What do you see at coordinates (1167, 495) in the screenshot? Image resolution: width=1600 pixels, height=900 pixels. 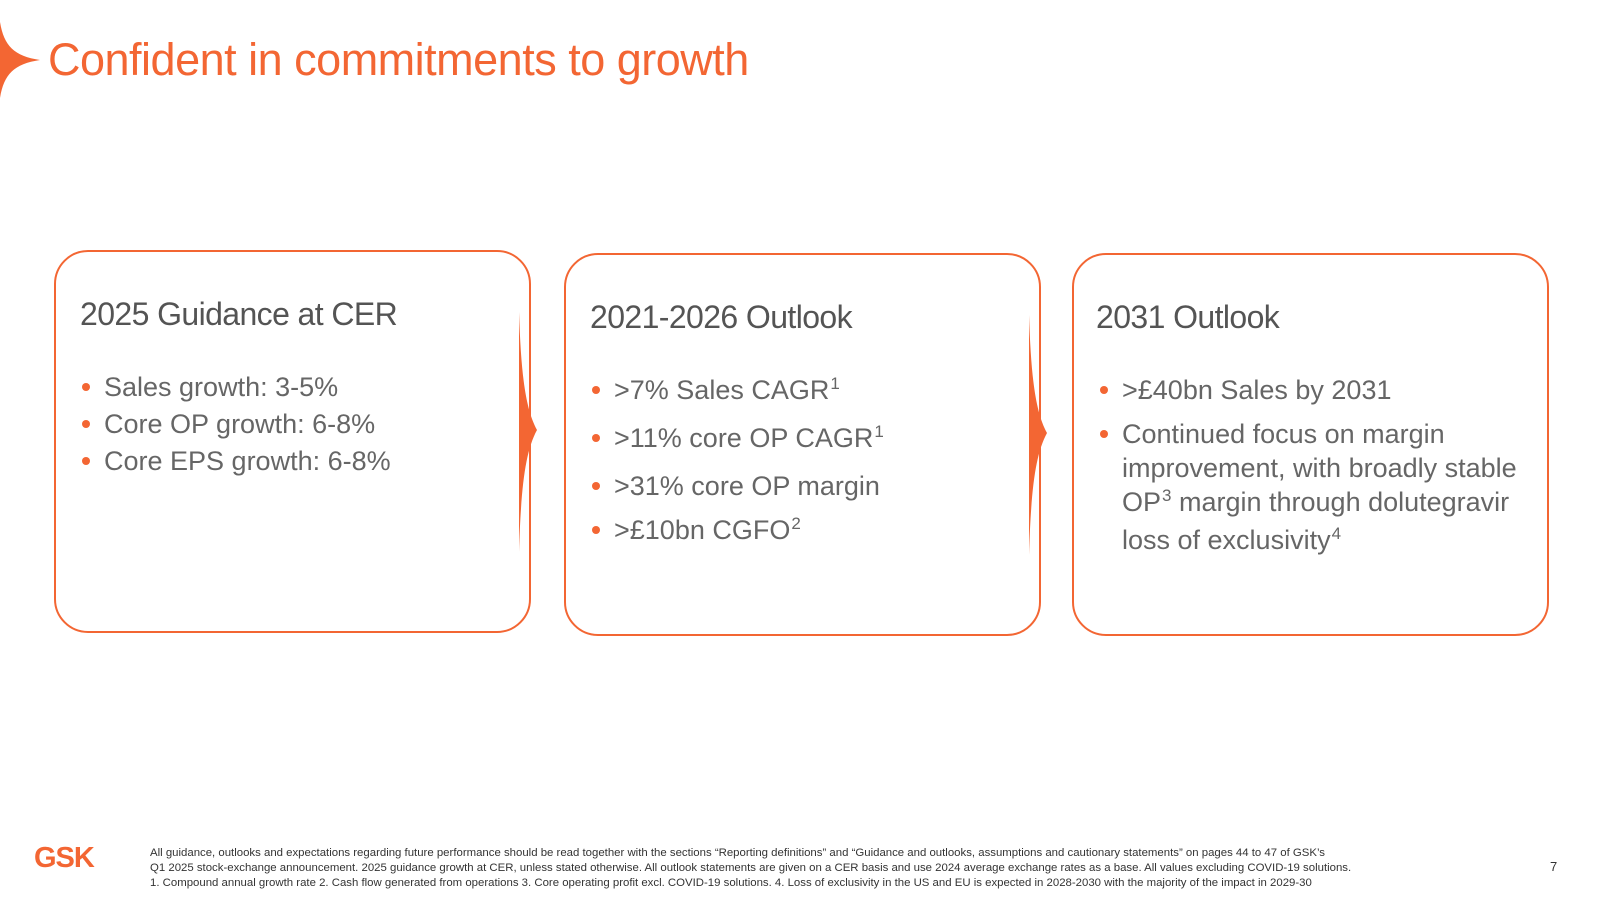 I see `footnote-ref: 3` at bounding box center [1167, 495].